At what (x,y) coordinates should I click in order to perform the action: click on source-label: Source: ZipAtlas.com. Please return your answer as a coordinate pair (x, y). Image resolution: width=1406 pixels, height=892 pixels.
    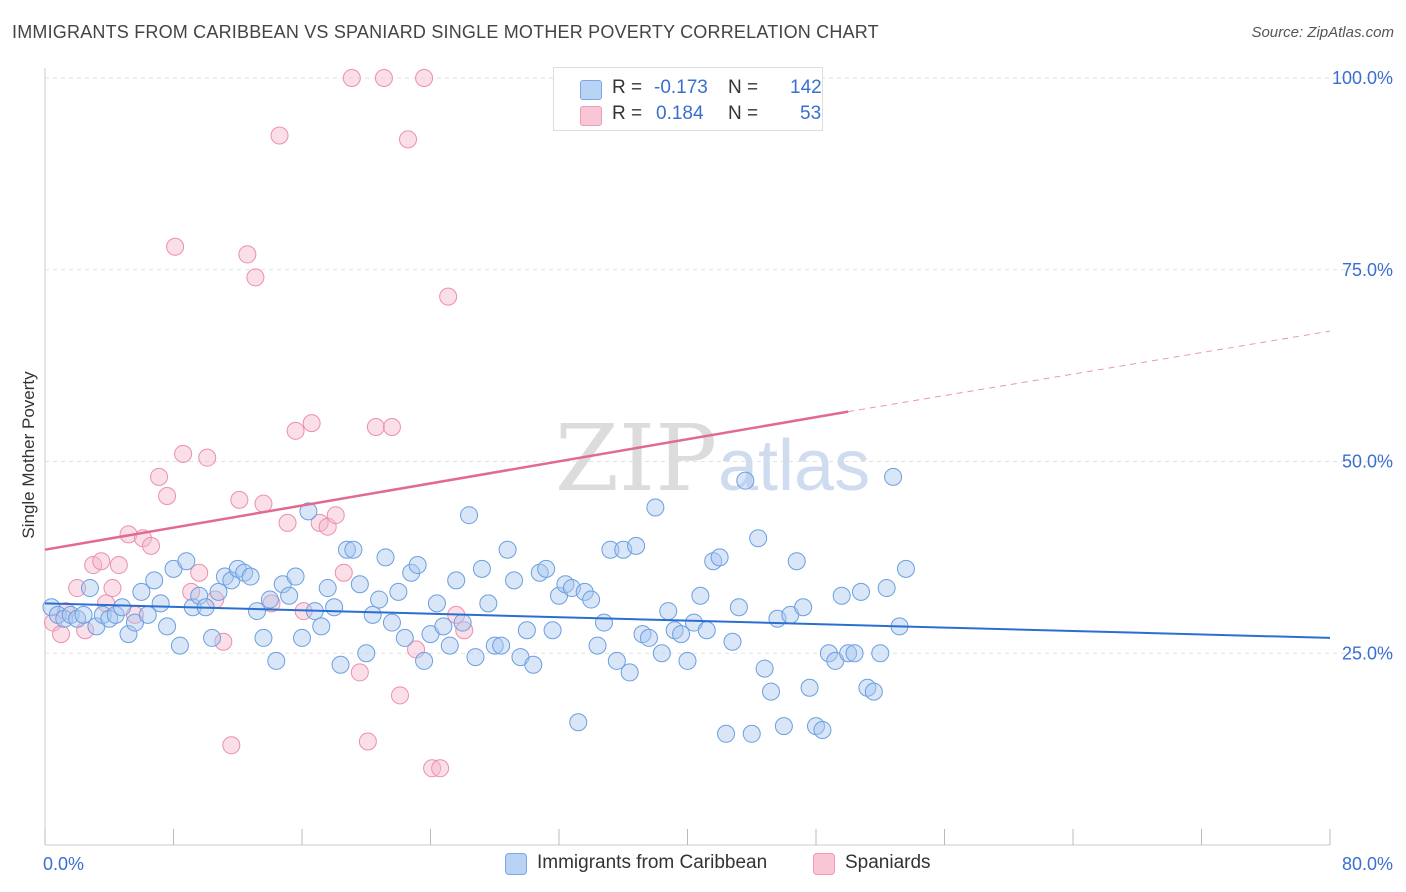
    Looking at the image, I should click on (1322, 32).